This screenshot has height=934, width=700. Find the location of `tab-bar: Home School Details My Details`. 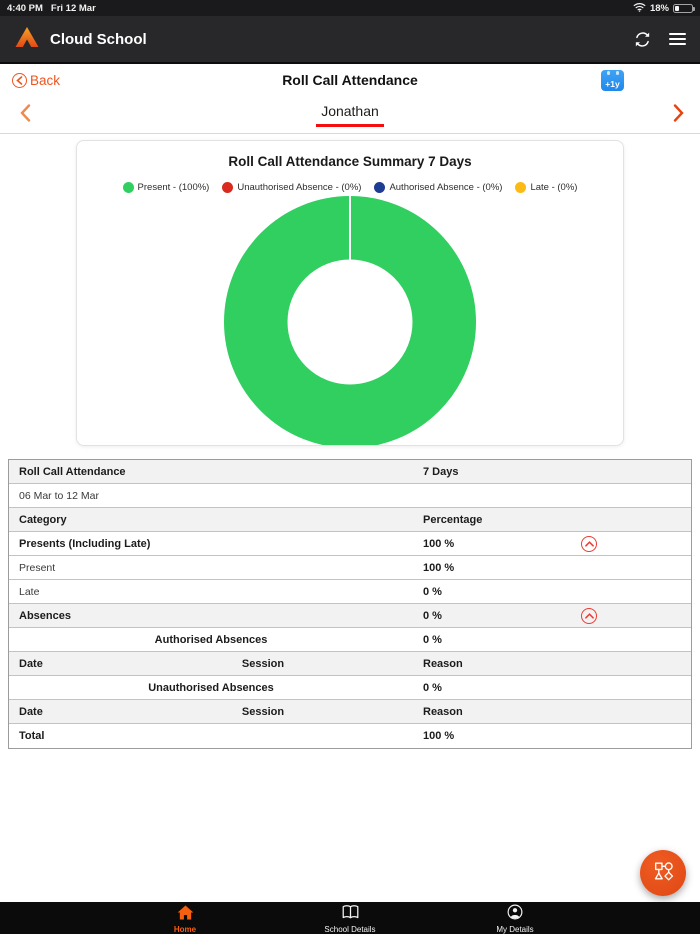

tab-bar: Home School Details My Details is located at coordinates (350, 918).